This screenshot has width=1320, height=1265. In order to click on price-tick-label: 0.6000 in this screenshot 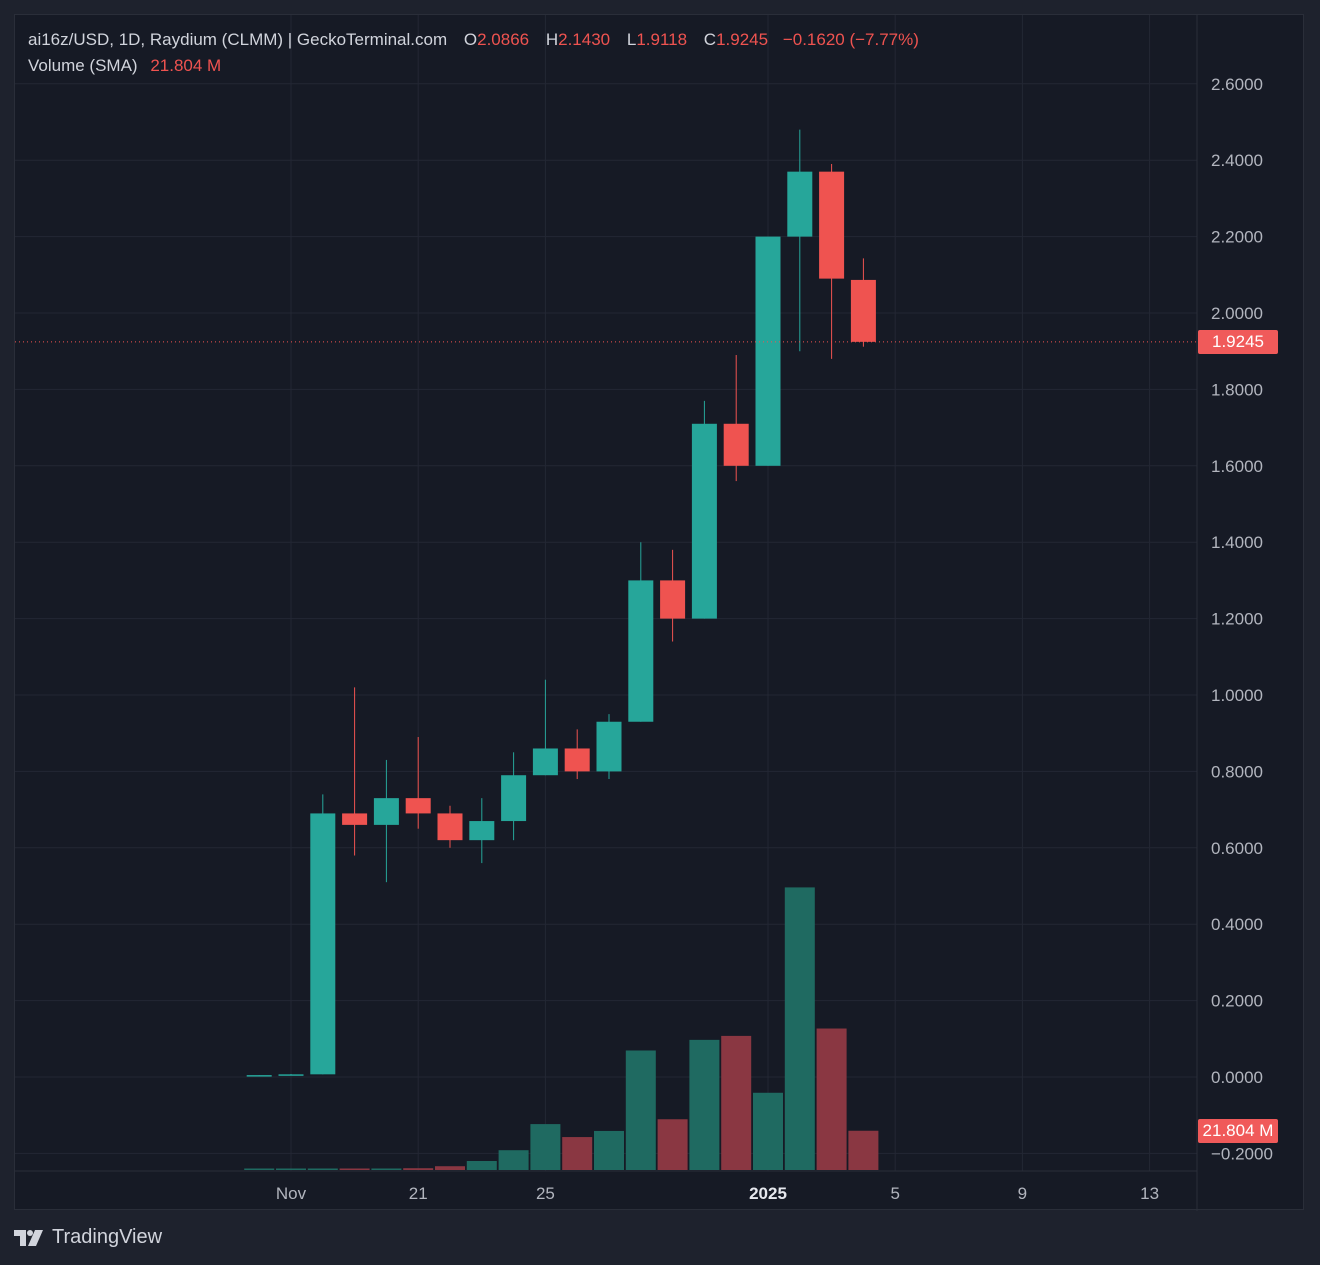, I will do `click(1237, 848)`.